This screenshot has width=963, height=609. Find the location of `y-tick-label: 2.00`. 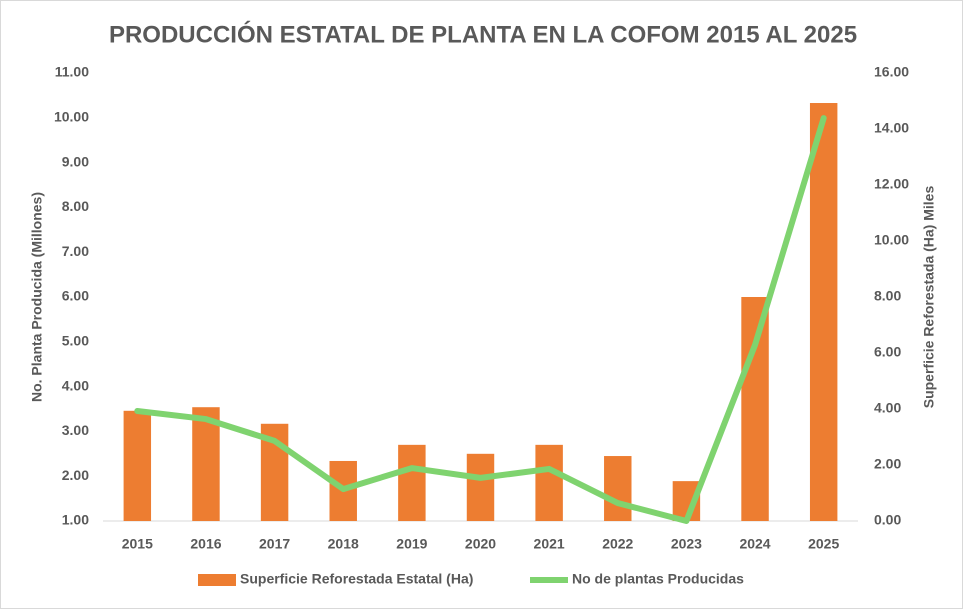

y-tick-label: 2.00 is located at coordinates (75, 475).